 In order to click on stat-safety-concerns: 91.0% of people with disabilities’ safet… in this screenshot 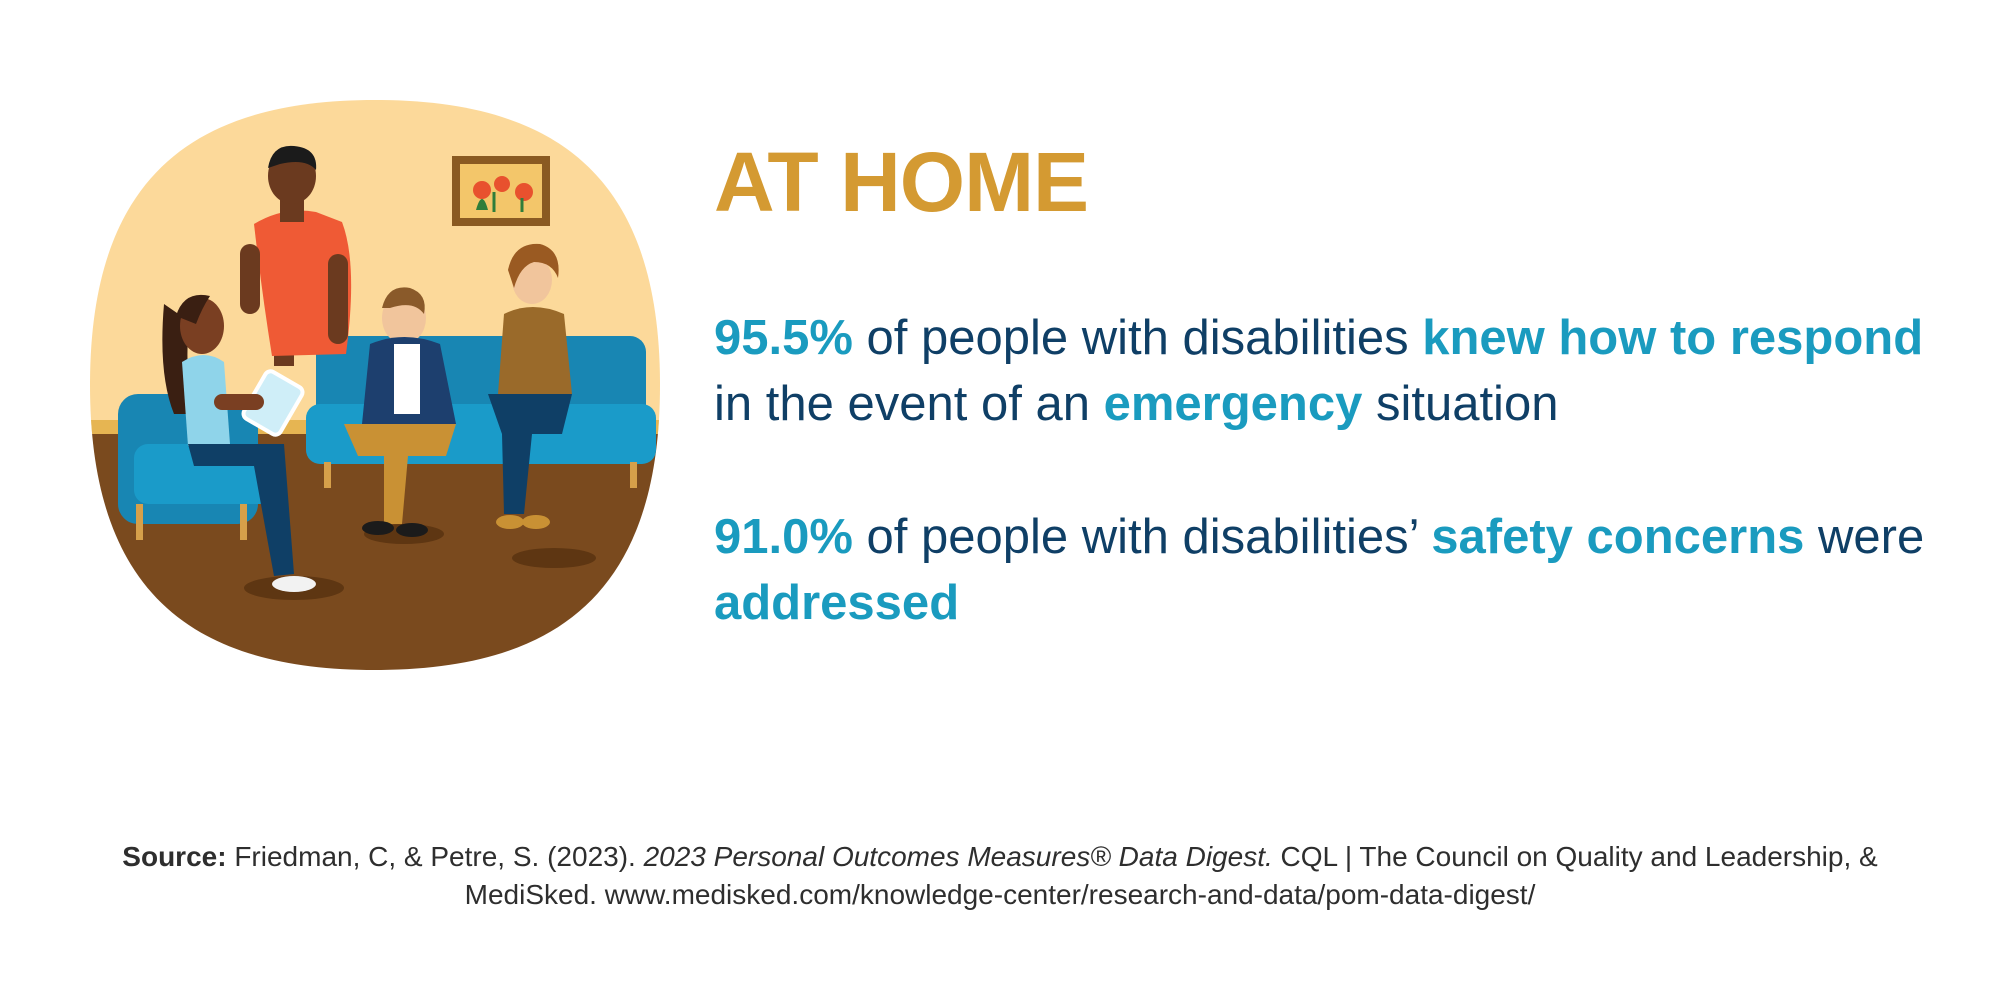, I will do `click(1339, 570)`.